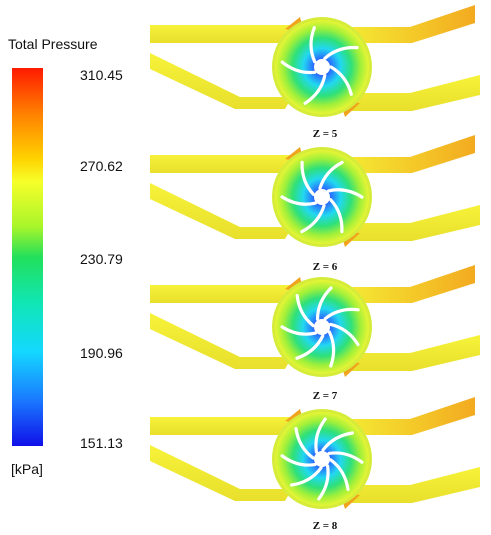 This screenshot has width=491, height=535. Describe the element at coordinates (101, 75) in the screenshot. I see `legend-tick-0: 310.45` at that location.